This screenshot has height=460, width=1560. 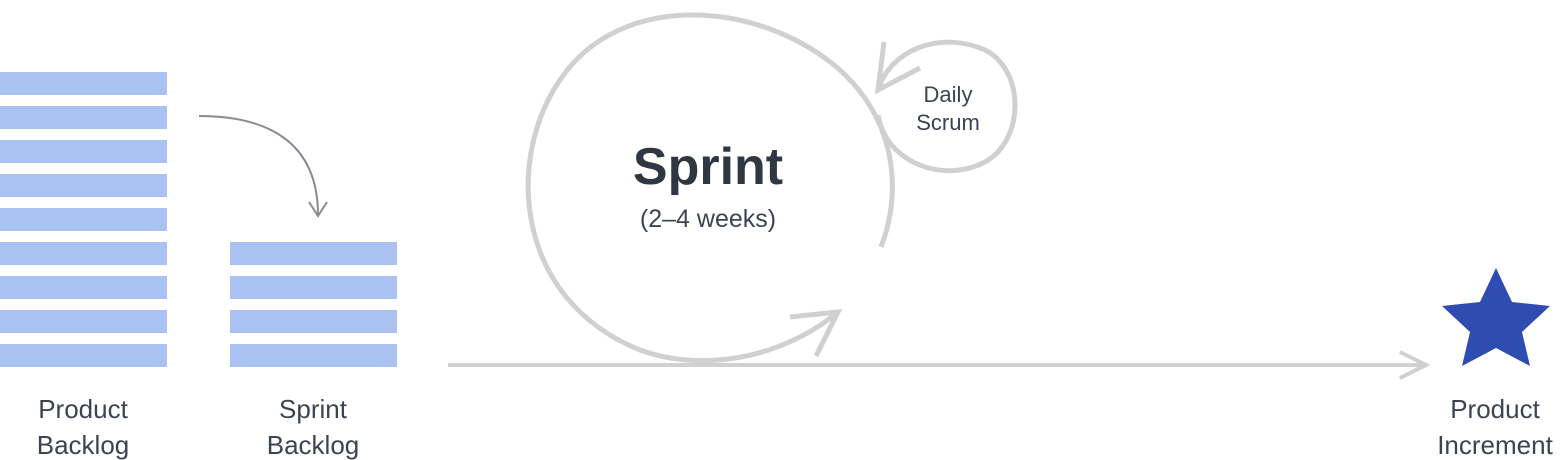 I want to click on daily-scrum-loop, so click(x=946, y=106).